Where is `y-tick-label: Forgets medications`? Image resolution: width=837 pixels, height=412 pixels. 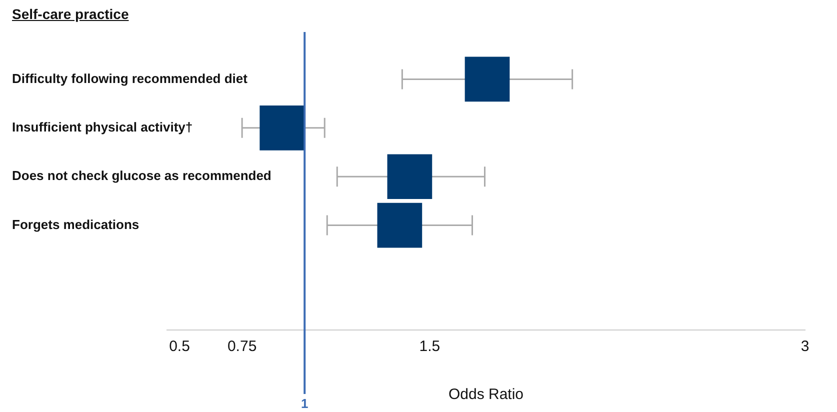
y-tick-label: Forgets medications is located at coordinates (76, 224).